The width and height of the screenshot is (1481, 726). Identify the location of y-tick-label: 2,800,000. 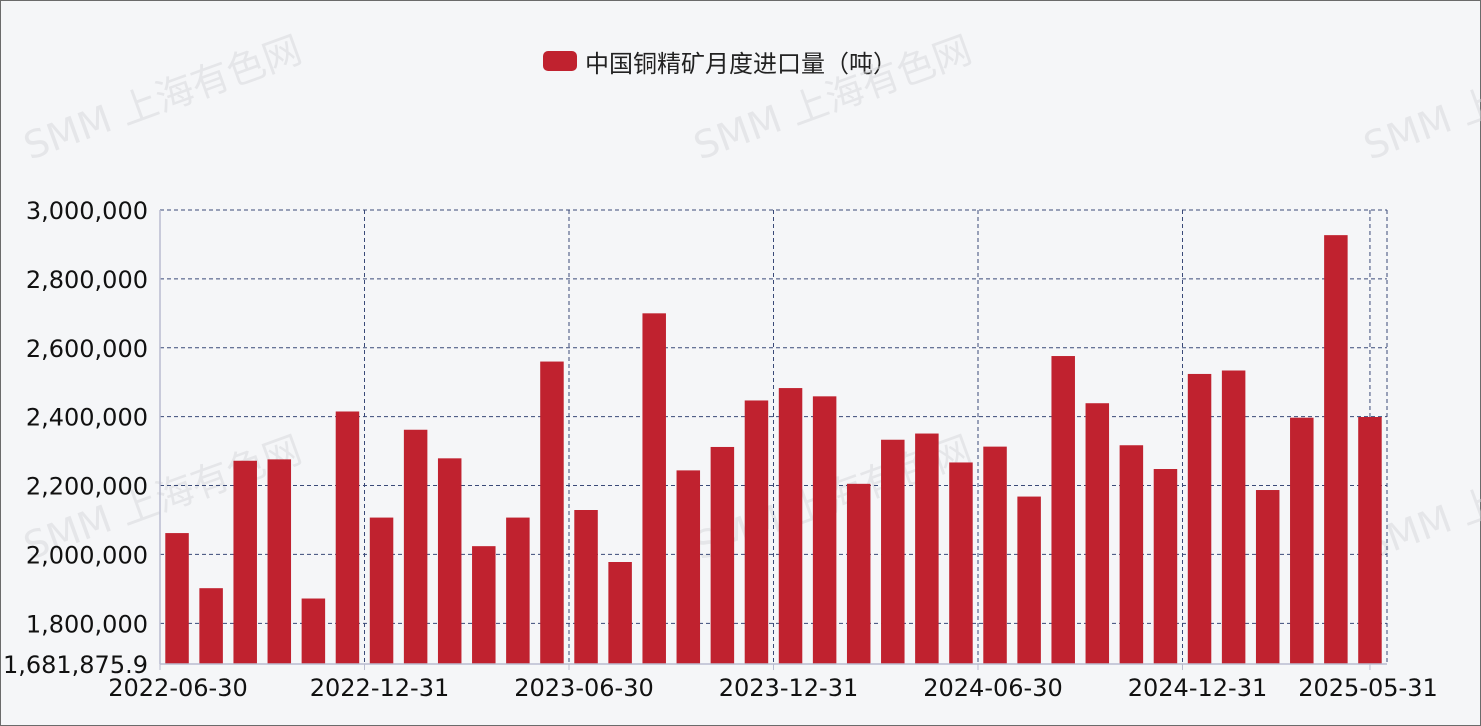
(87, 280).